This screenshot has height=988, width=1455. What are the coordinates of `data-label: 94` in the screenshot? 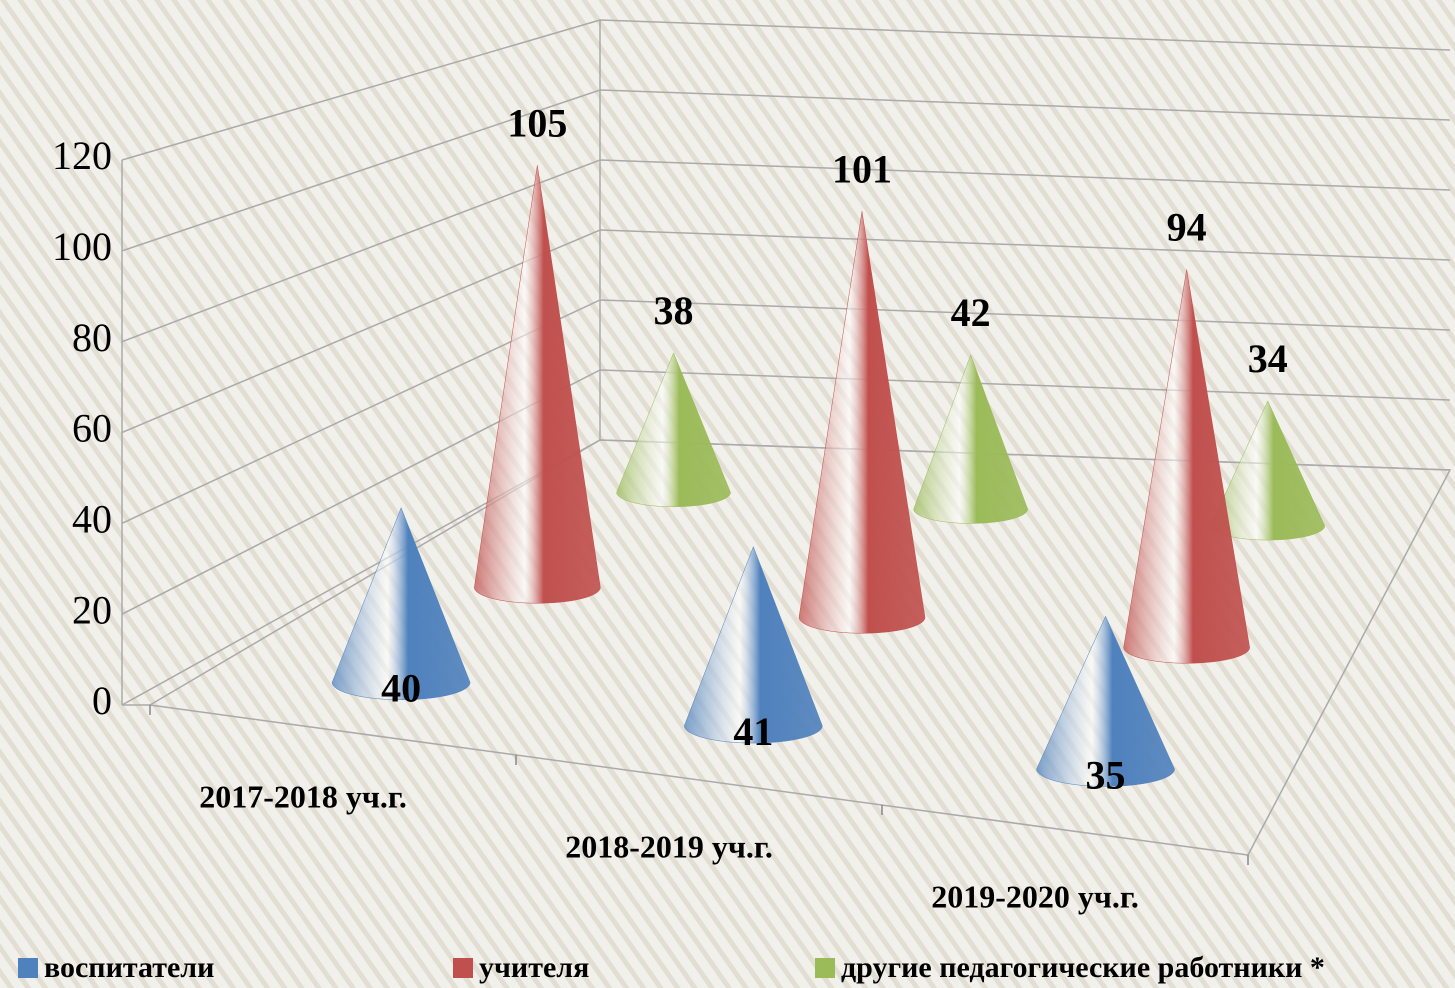 It's located at (1187, 227).